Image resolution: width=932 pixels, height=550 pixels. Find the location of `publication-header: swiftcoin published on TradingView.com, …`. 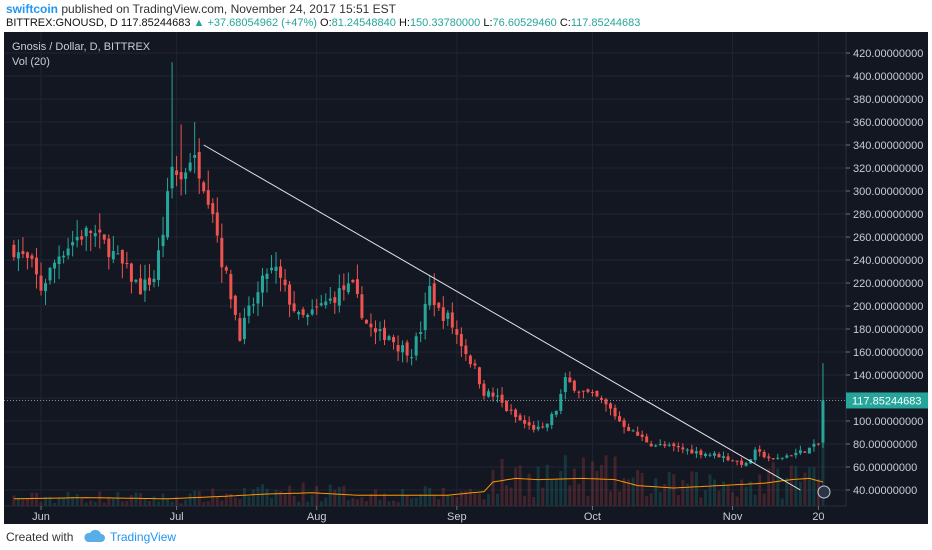

publication-header: swiftcoin published on TradingView.com, … is located at coordinates (466, 16).